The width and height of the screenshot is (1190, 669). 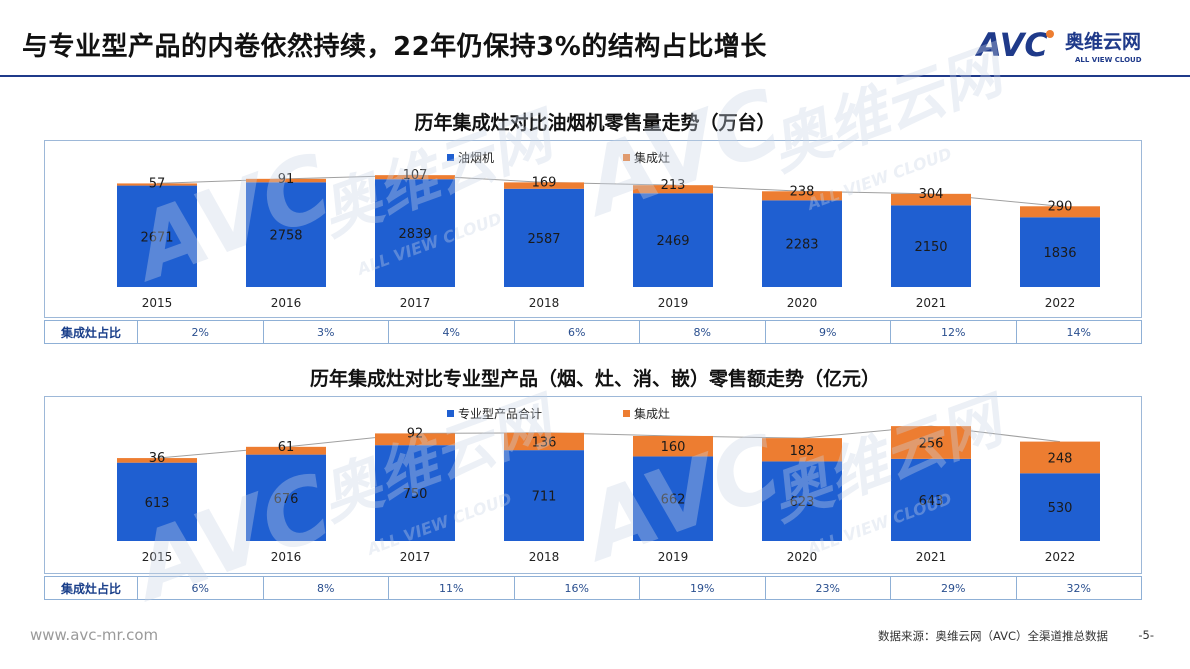 I want to click on chart1-bar-油烟机-2022, so click(x=1060, y=252).